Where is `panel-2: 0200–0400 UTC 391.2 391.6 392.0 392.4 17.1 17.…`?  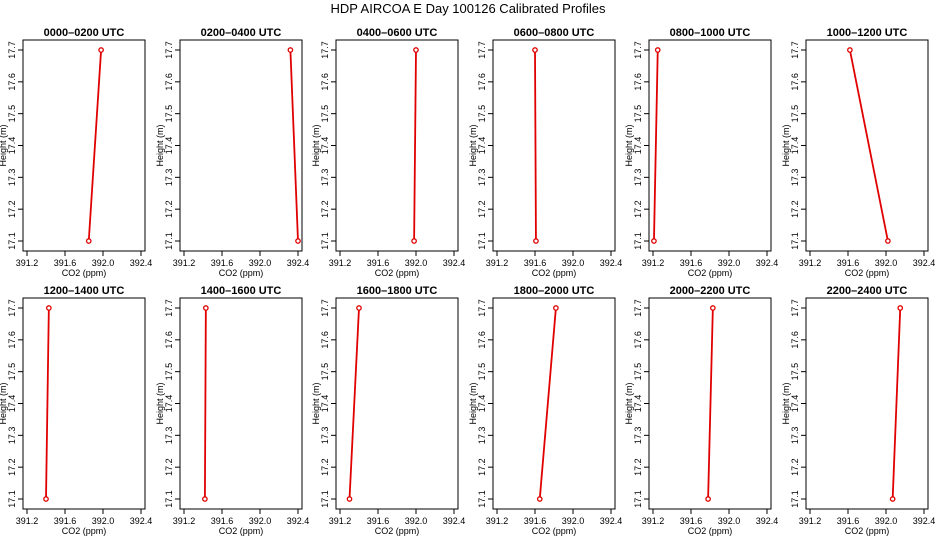
panel-2: 0200–0400 UTC 391.2 391.6 392.0 392.4 17.1 17.… is located at coordinates (232, 152).